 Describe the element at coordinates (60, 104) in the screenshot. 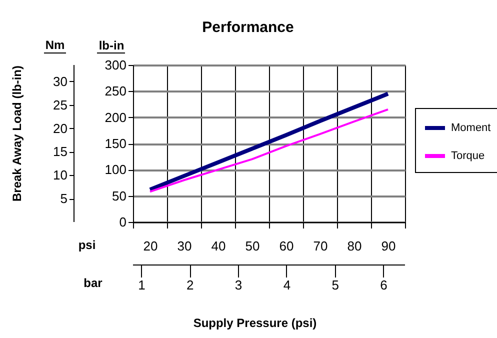

I see `y2-tick-label: 25` at that location.